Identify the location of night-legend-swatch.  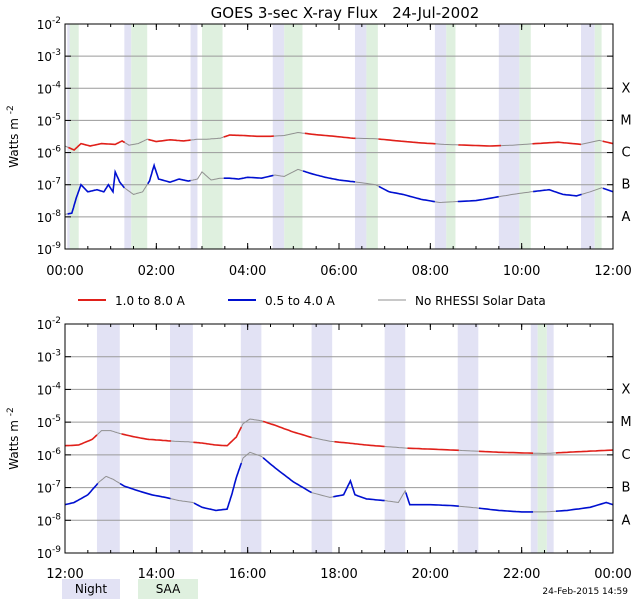
(91, 589).